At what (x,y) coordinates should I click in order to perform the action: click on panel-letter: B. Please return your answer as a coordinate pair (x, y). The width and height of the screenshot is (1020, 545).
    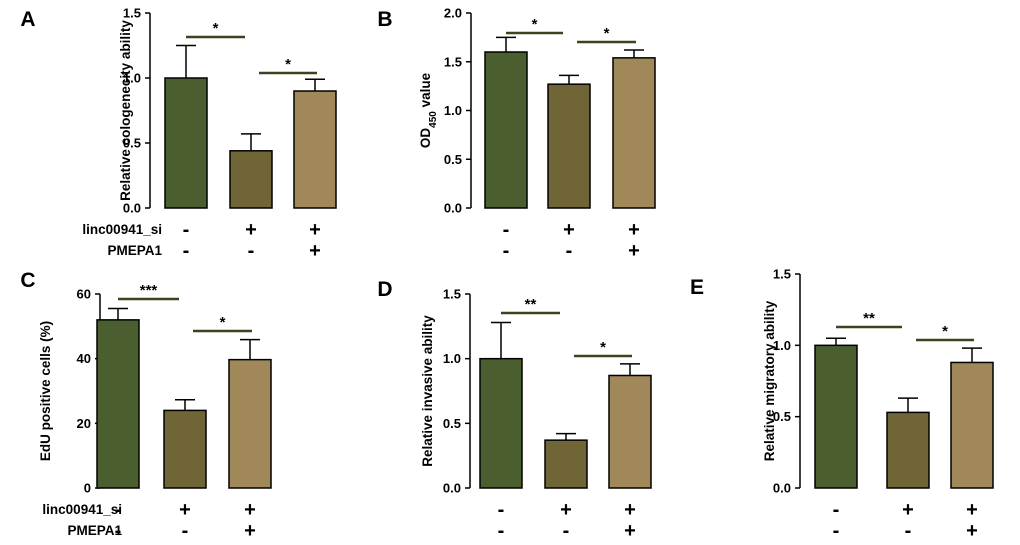
    Looking at the image, I should click on (384, 19).